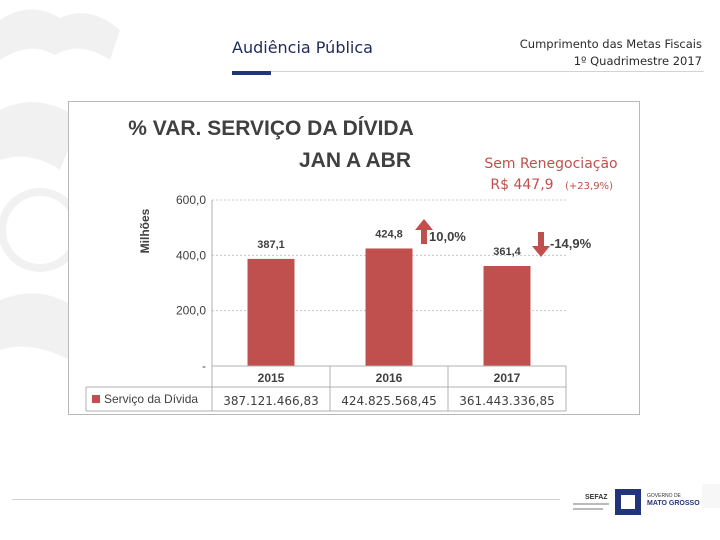 Image resolution: width=720 pixels, height=540 pixels. I want to click on sem-renegociacao-value: R$ 447,9, so click(521, 185).